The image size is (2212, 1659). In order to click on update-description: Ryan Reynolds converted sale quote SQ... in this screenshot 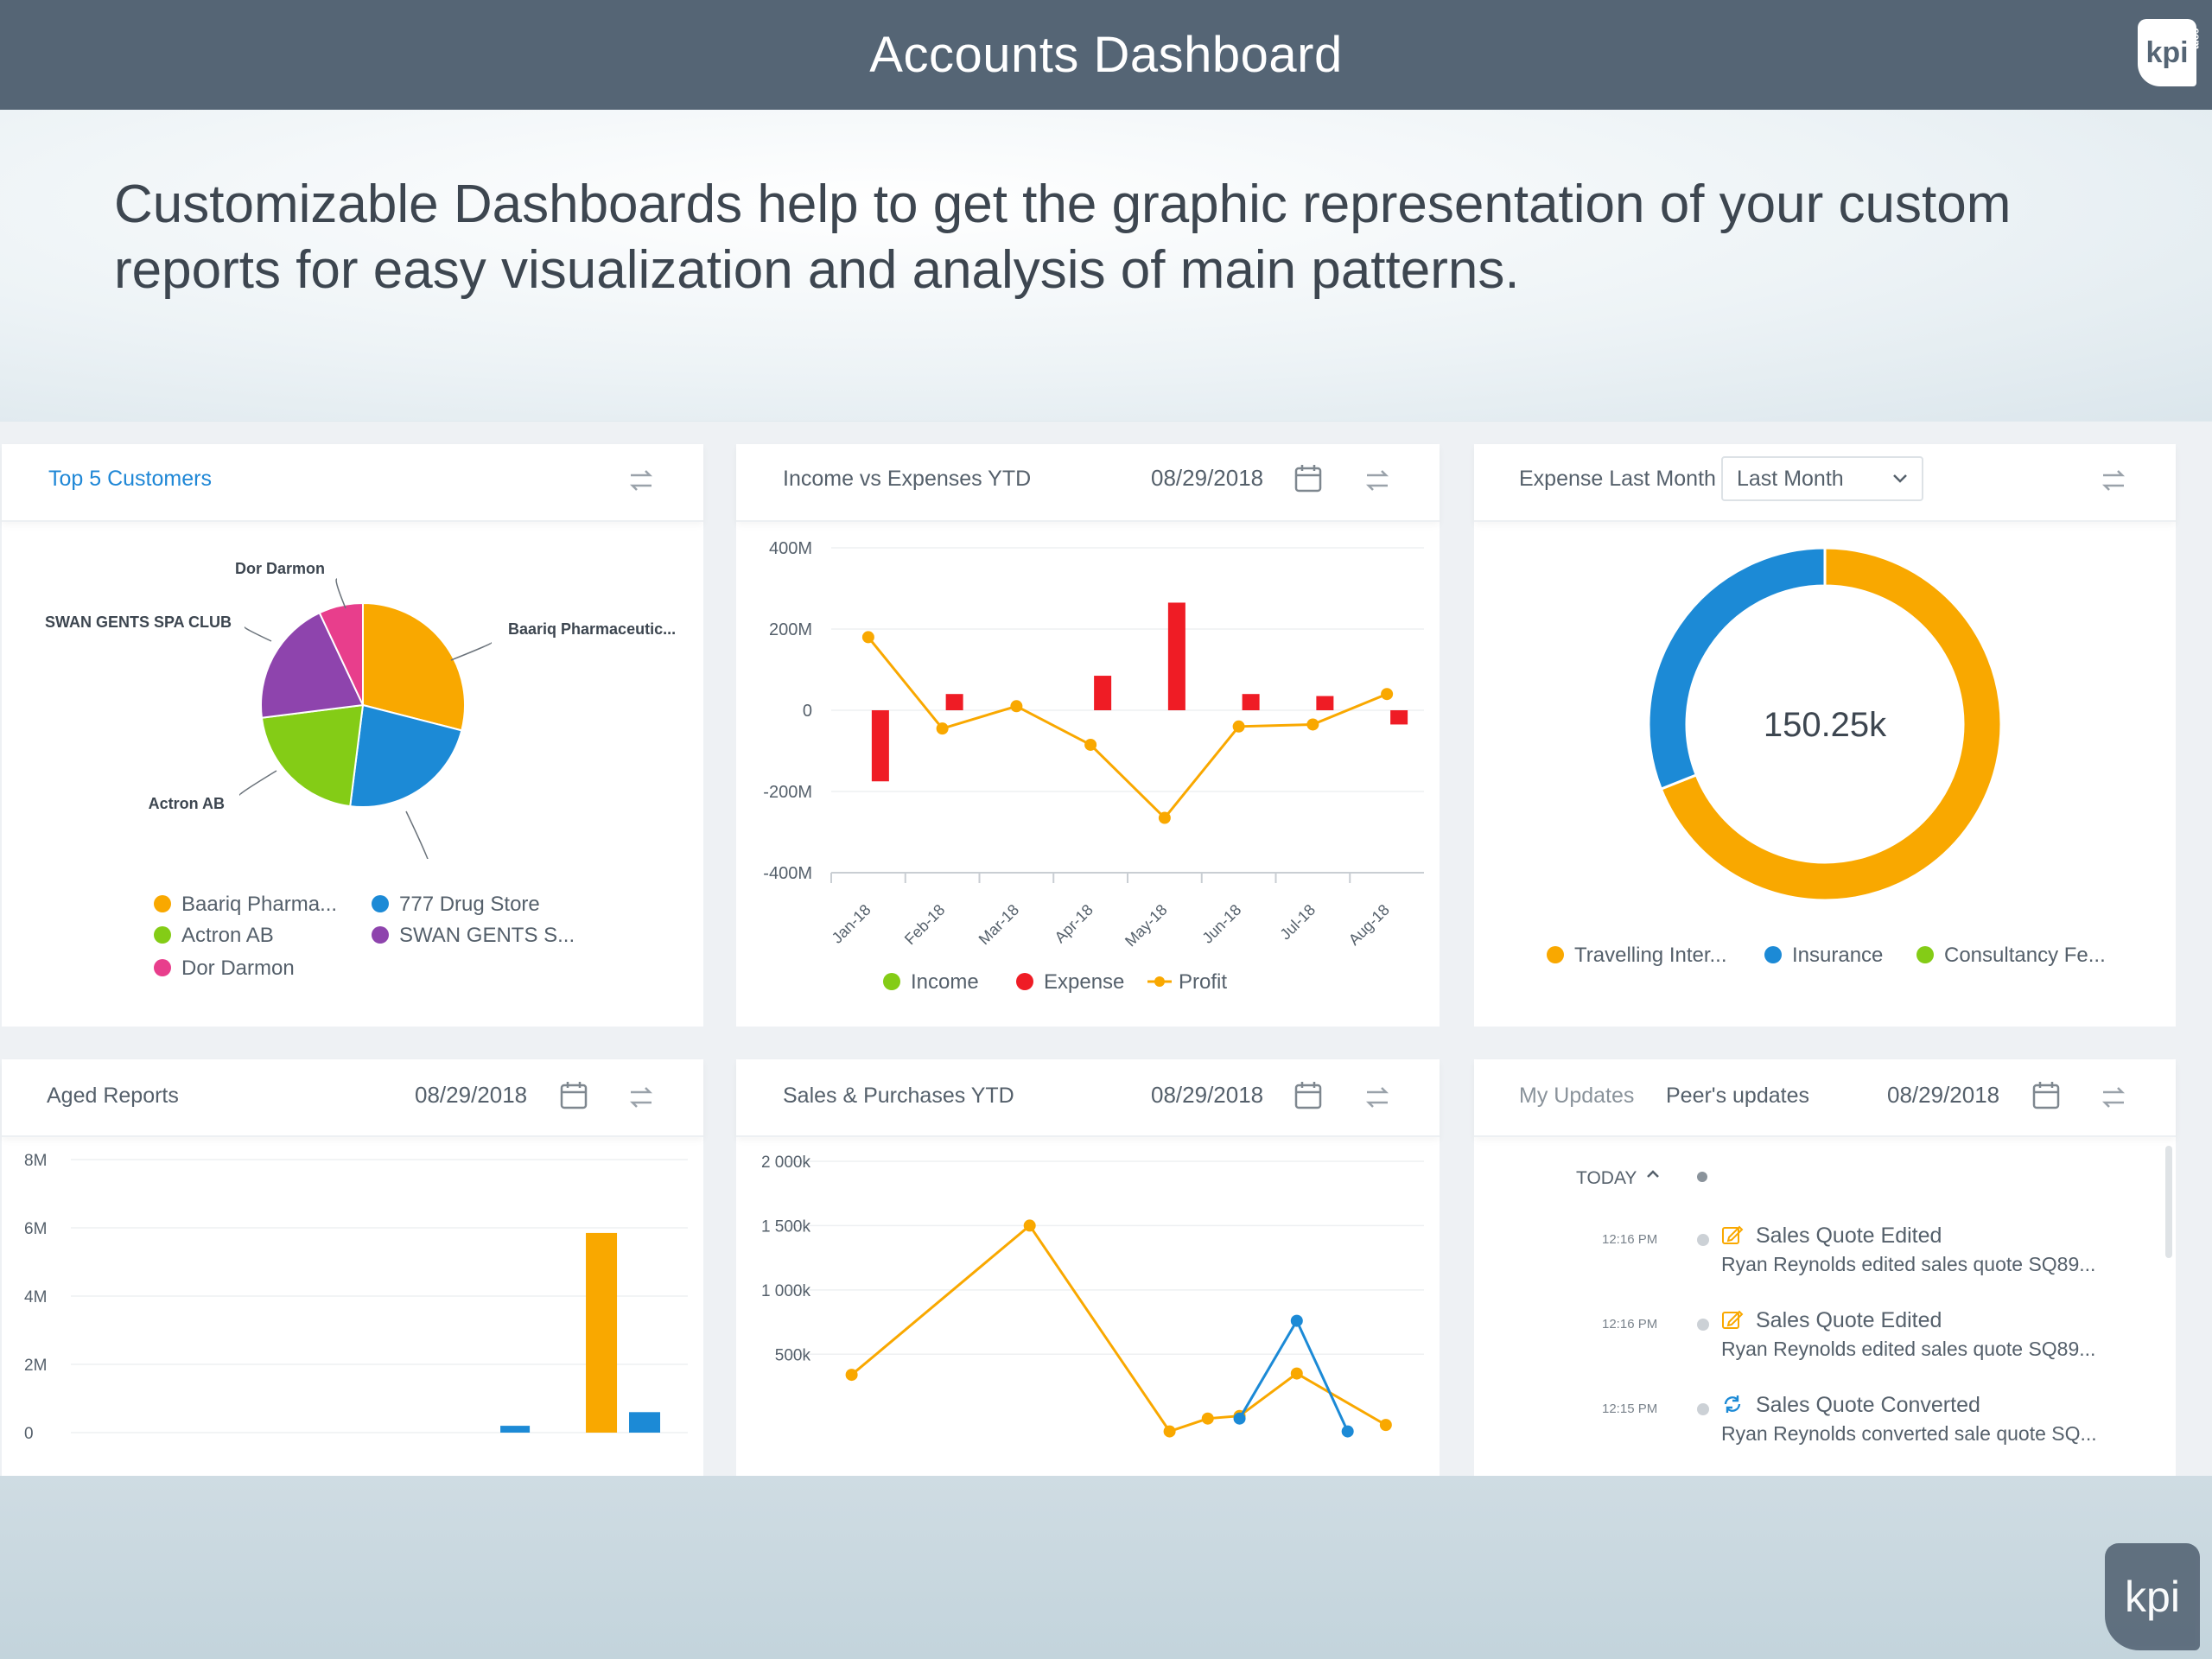, I will do `click(1909, 1433)`.